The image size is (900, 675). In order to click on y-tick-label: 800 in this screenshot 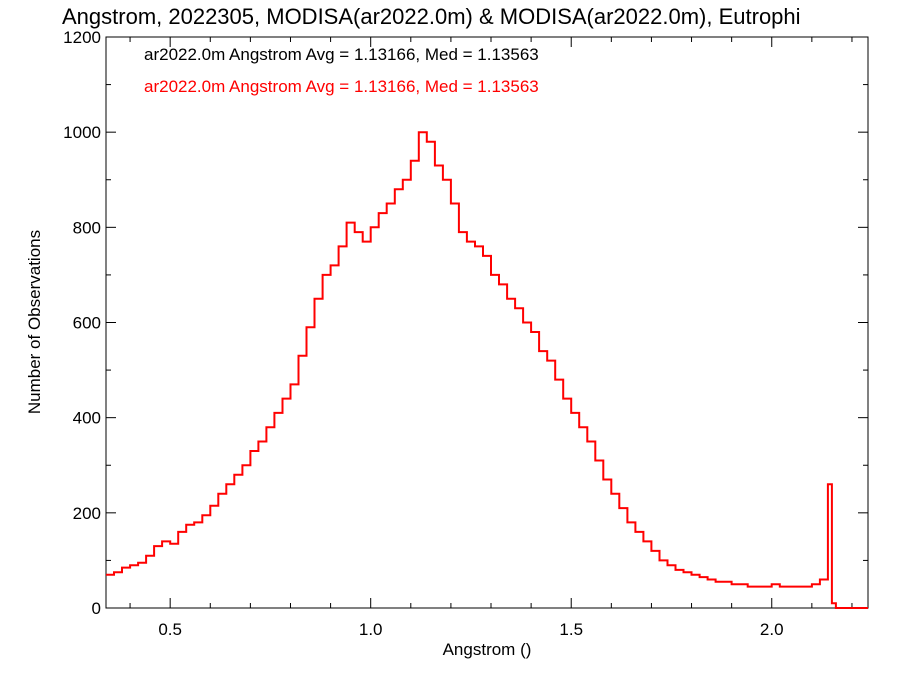, I will do `click(87, 227)`.